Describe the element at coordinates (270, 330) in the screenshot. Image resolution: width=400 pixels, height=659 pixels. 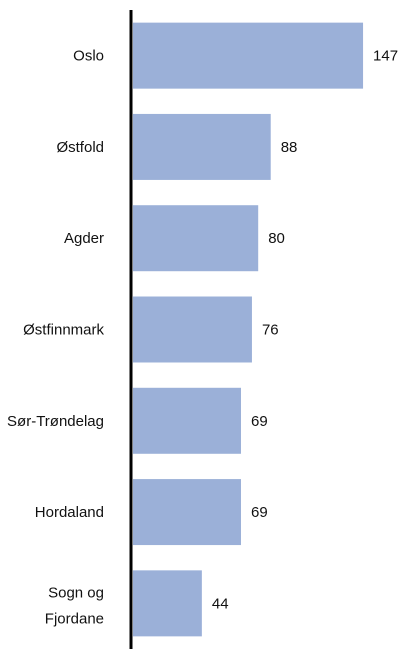
I see `value-label-3: 76` at that location.